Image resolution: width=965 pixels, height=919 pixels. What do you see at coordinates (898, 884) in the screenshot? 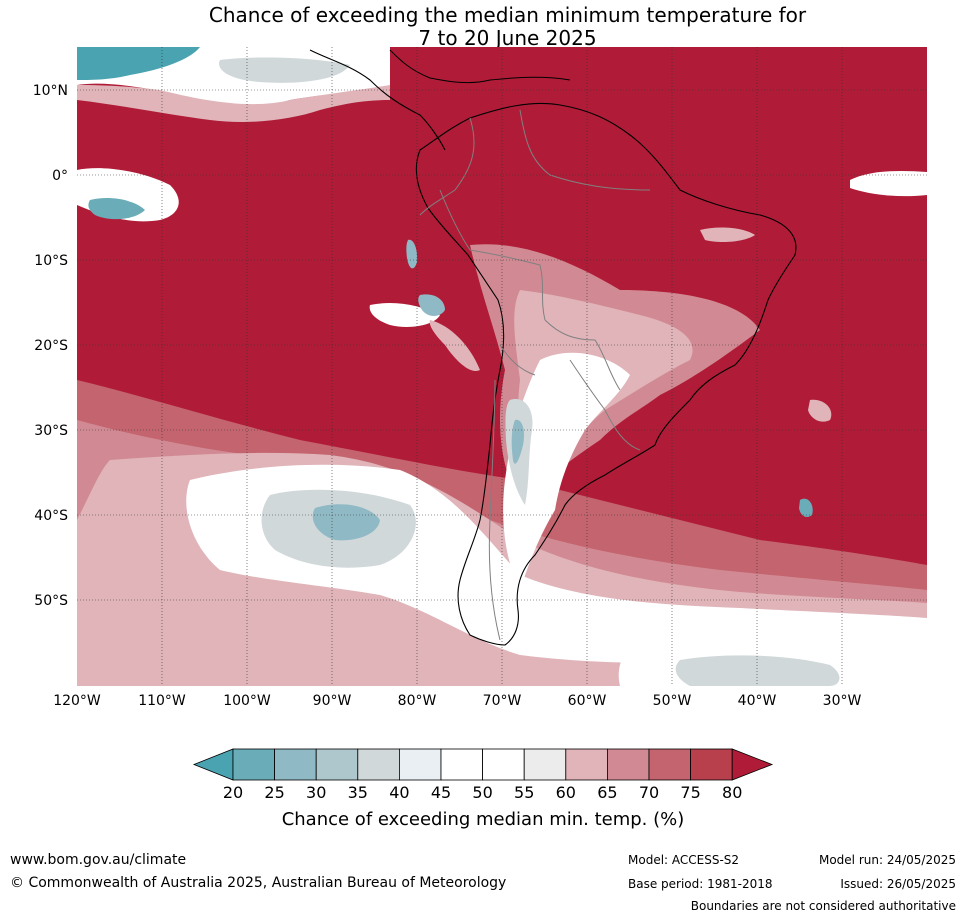
I see `footer-issued: Issued: 26/05/2025` at bounding box center [898, 884].